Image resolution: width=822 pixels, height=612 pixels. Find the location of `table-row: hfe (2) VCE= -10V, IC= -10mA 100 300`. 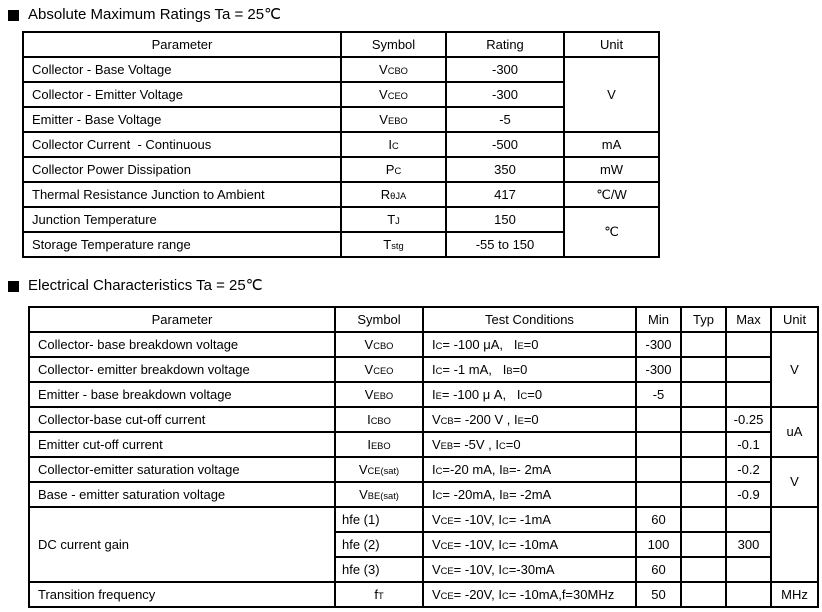

table-row: hfe (2) VCE= -10V, IC= -10mA 100 300 is located at coordinates (423, 544).